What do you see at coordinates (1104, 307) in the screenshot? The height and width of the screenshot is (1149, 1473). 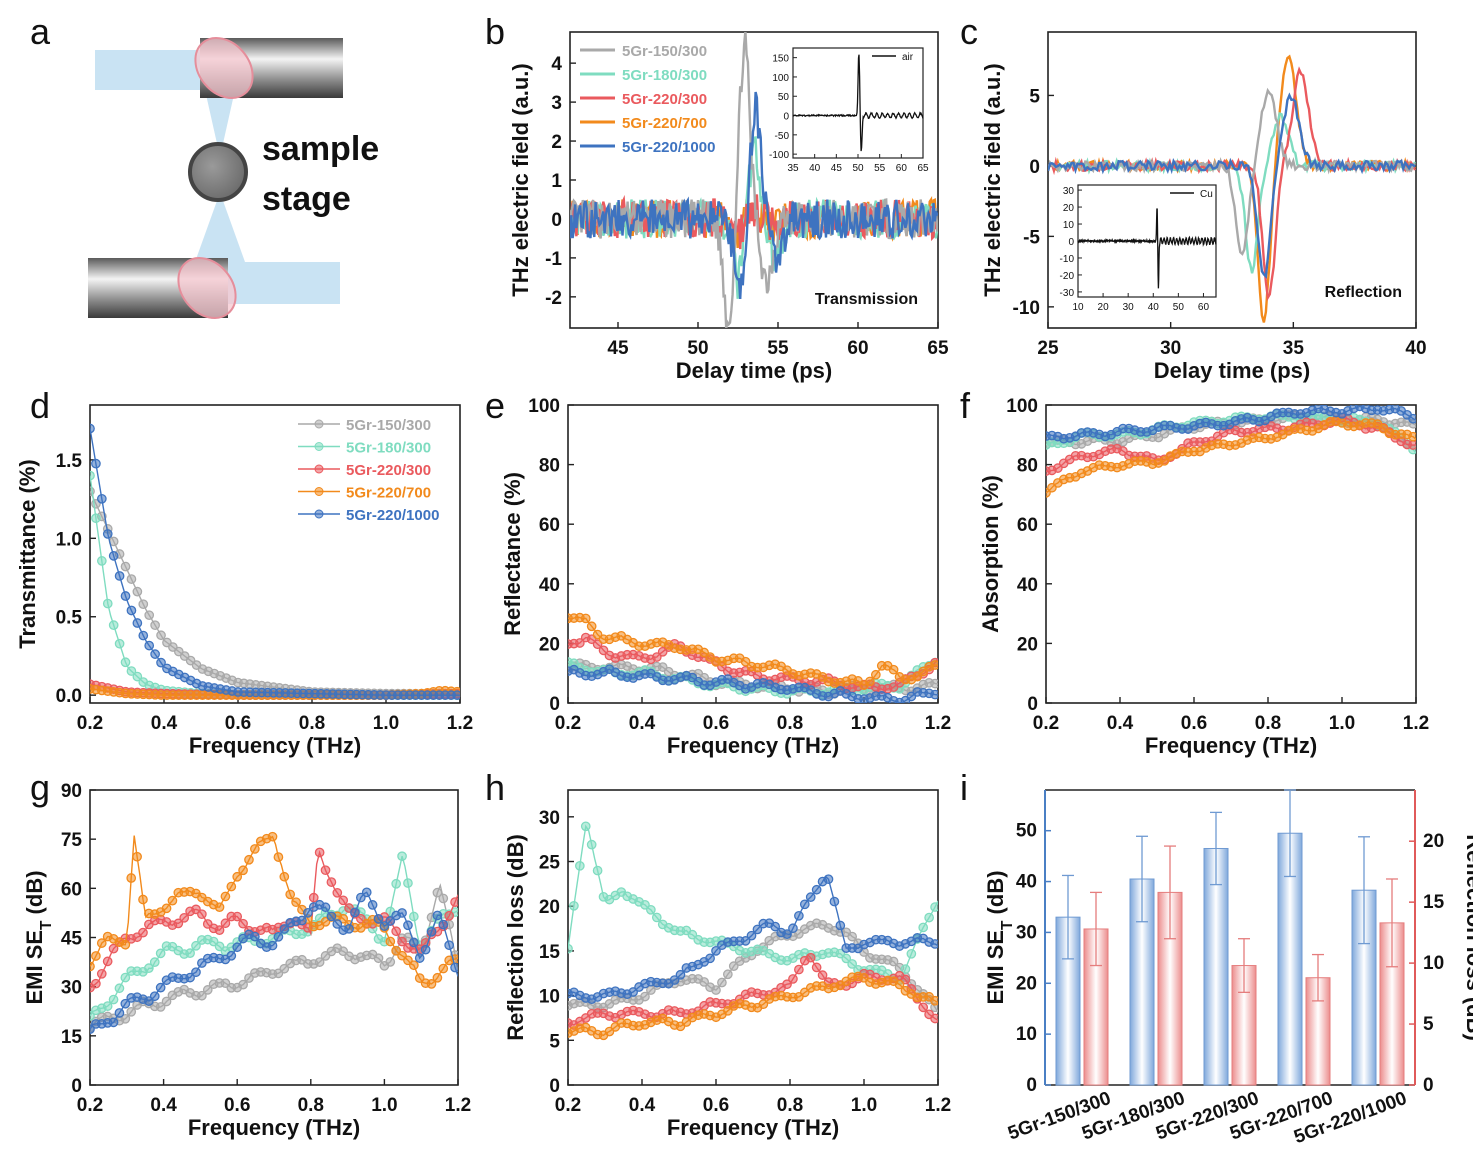 I see `inset-x-tick-label: 20` at bounding box center [1104, 307].